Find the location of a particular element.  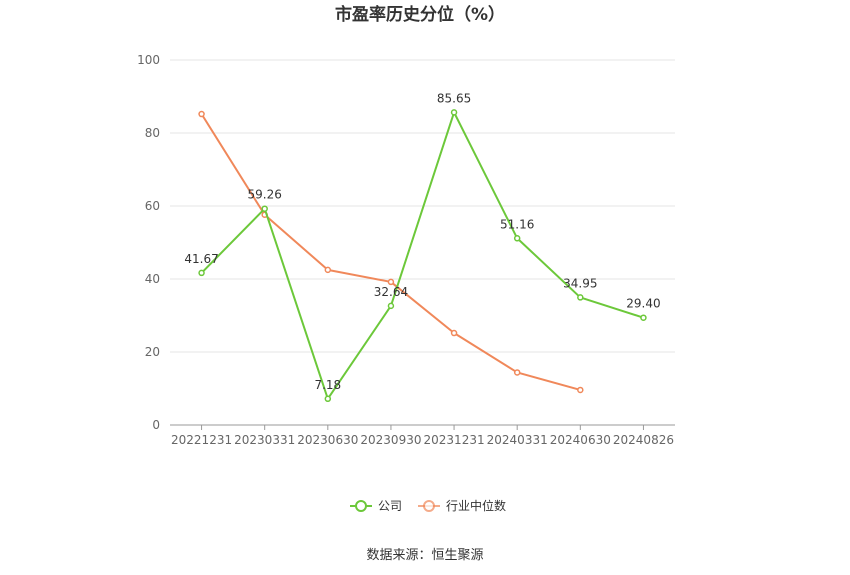

chart-title: 市盈率历史分位（%） is located at coordinates (420, 14).